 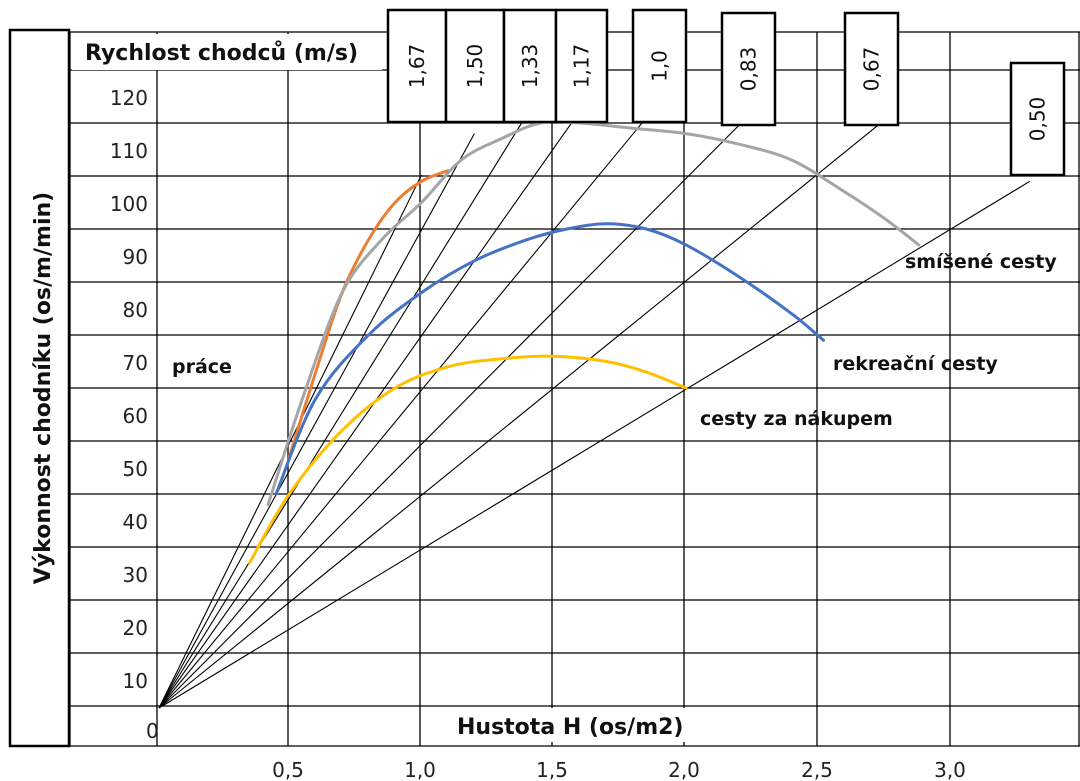 What do you see at coordinates (135, 575) in the screenshot?
I see `y-tick-label: 30` at bounding box center [135, 575].